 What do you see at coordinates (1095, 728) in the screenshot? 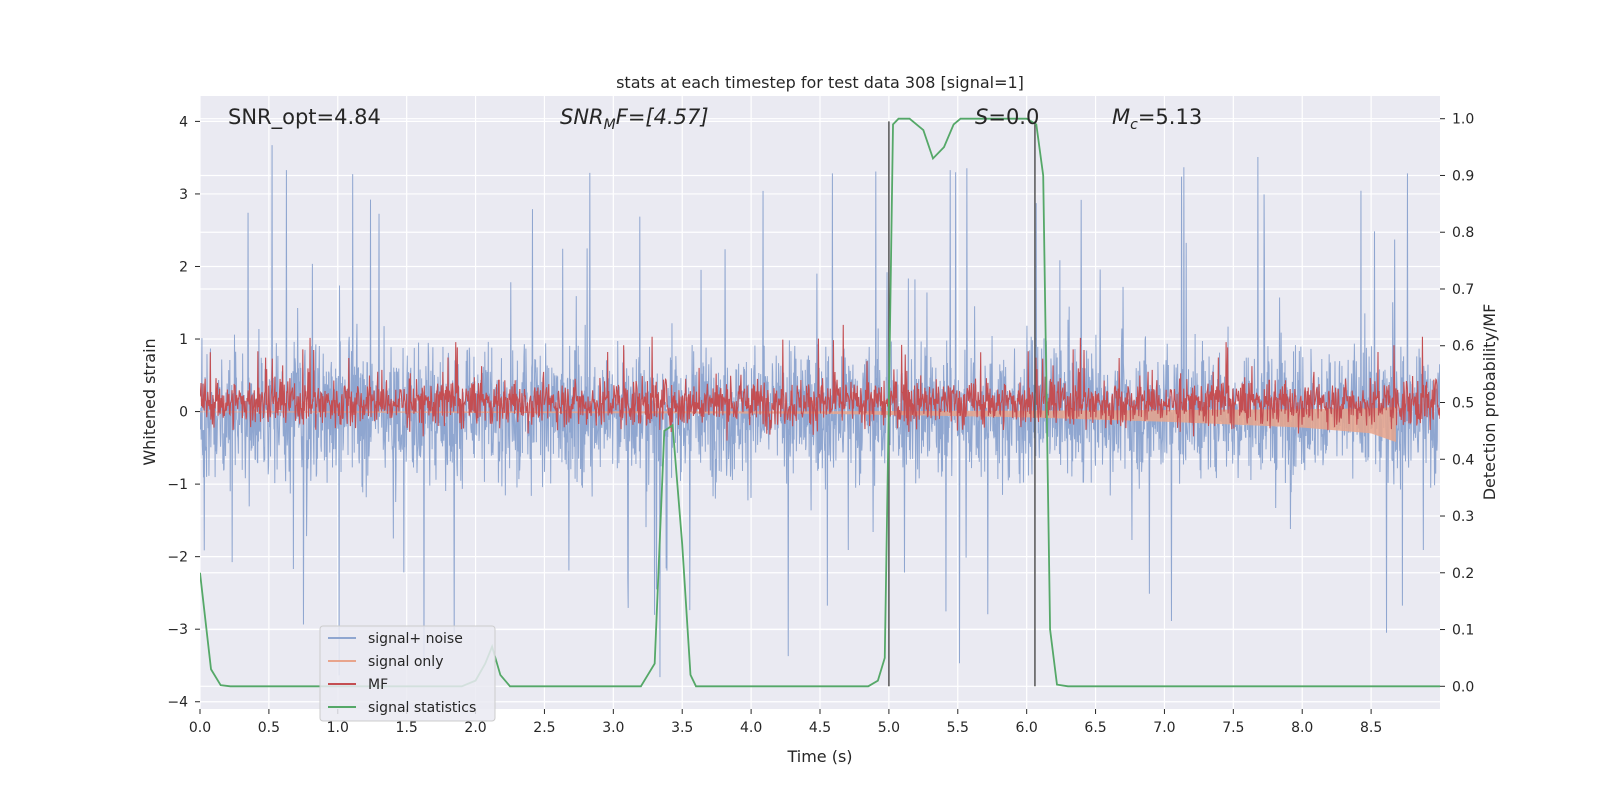
I see `x-tick-label: 6.5` at bounding box center [1095, 728].